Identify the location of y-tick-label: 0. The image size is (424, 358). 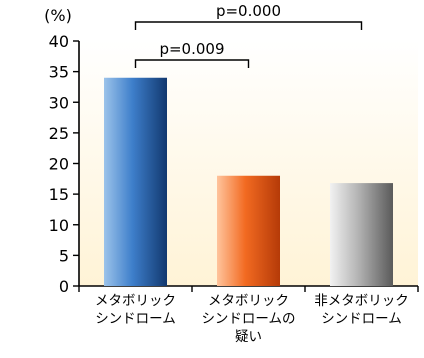
(64, 286).